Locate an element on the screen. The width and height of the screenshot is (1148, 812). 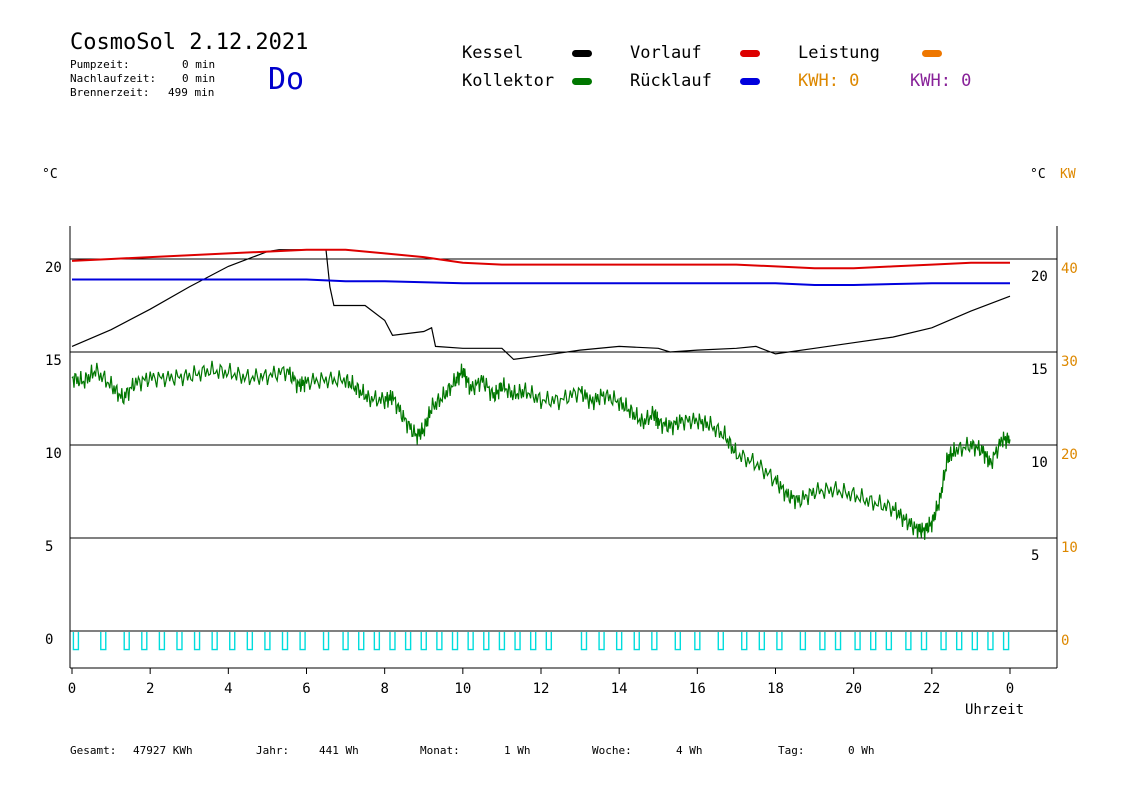
left-tick-label: 10 is located at coordinates (53, 454).